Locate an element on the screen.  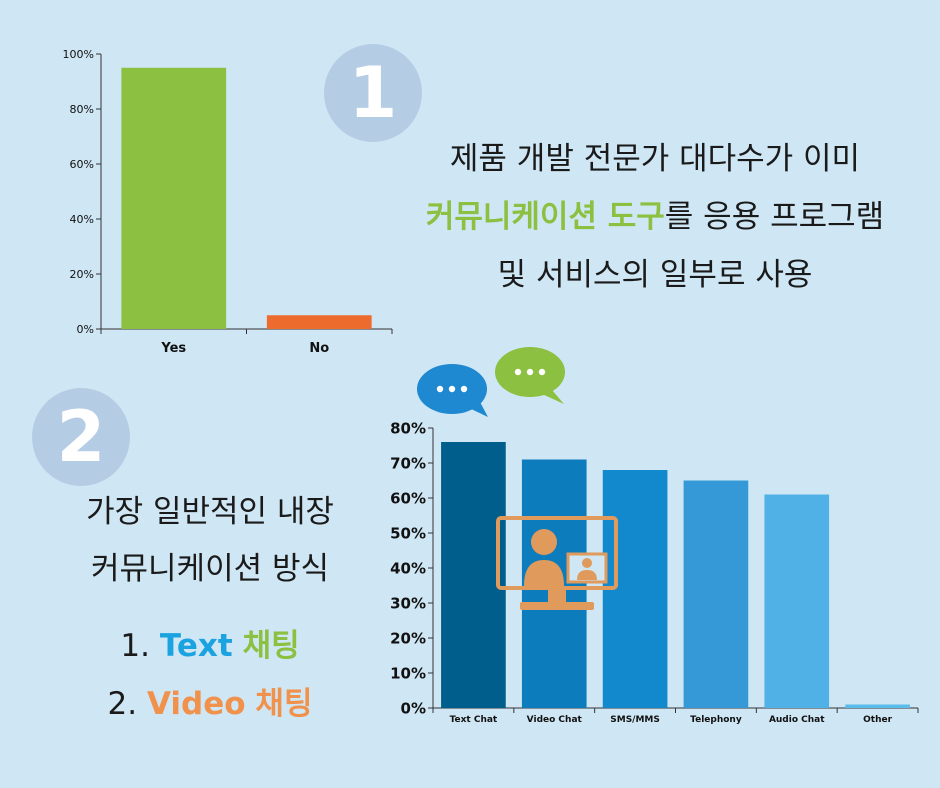
list-item-number: 1. is located at coordinates (135, 646).